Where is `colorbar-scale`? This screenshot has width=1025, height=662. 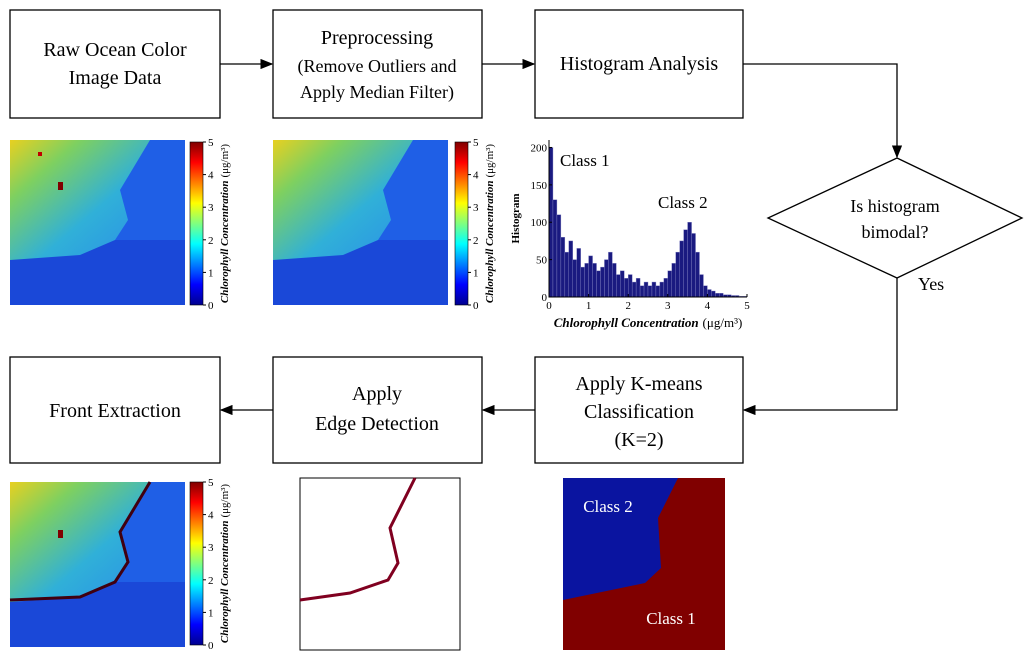 colorbar-scale is located at coordinates (196, 223).